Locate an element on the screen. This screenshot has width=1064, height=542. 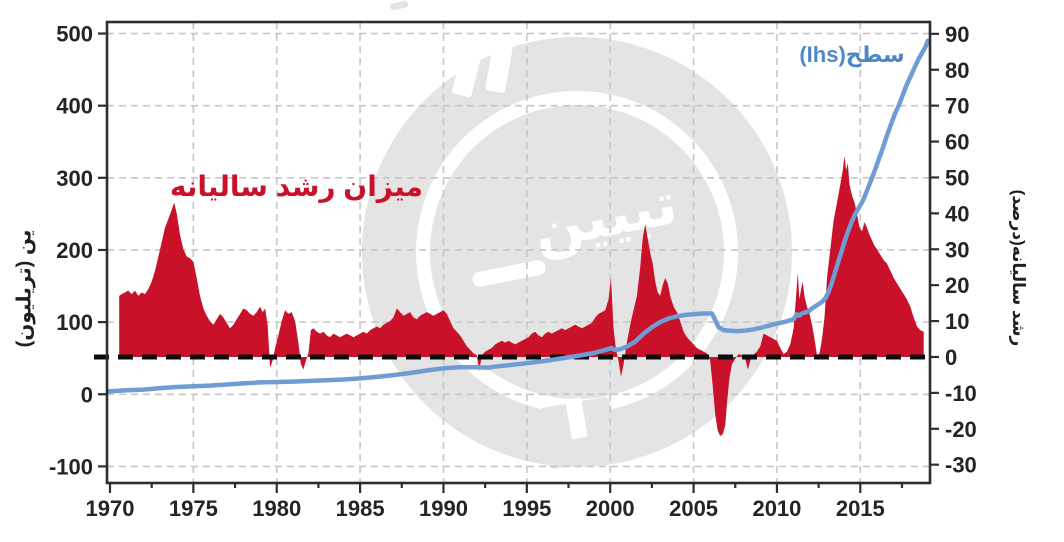
x-axis-tick-label: 1990 is located at coordinates (443, 508).